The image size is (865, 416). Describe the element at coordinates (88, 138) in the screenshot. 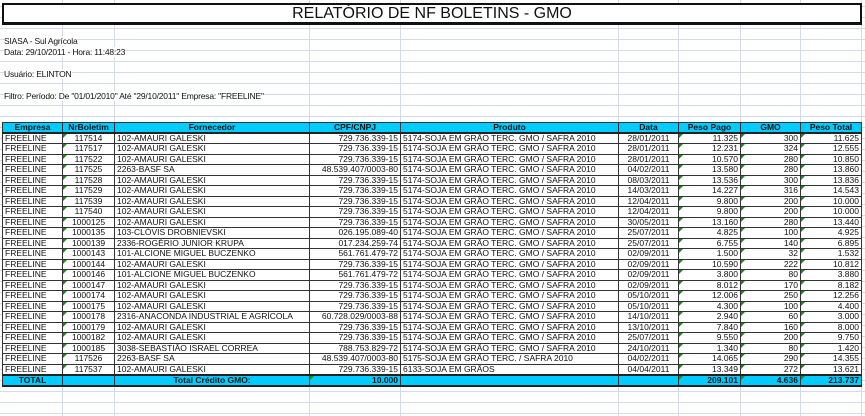

I see `cell-nrboletim: 117514` at that location.